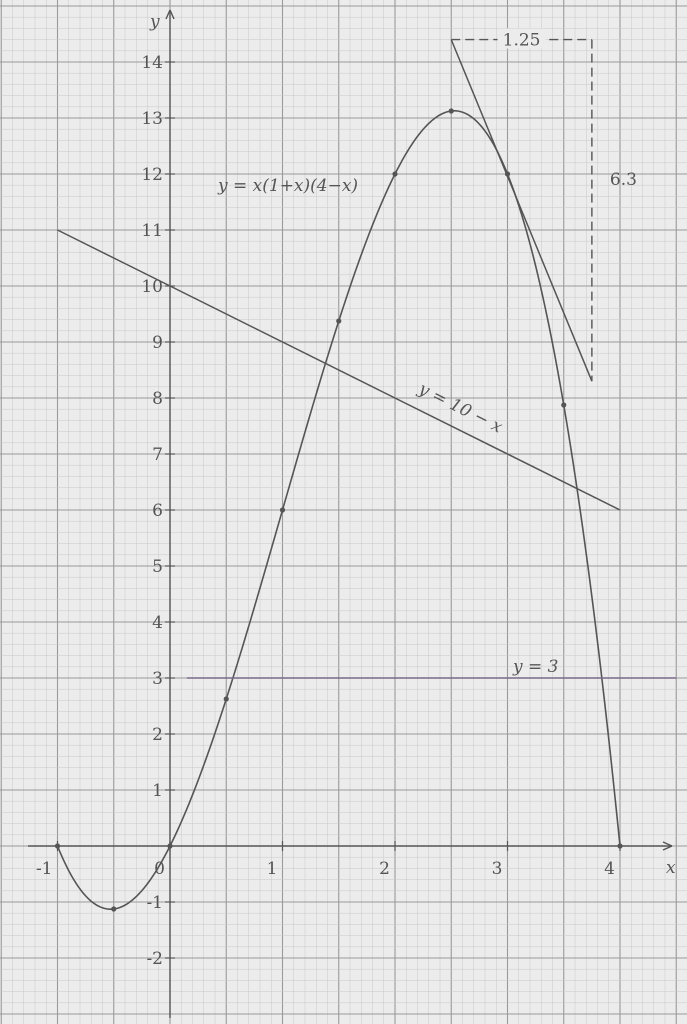 Image resolution: width=687 pixels, height=1024 pixels. I want to click on y-tick-label: 9, so click(157, 343).